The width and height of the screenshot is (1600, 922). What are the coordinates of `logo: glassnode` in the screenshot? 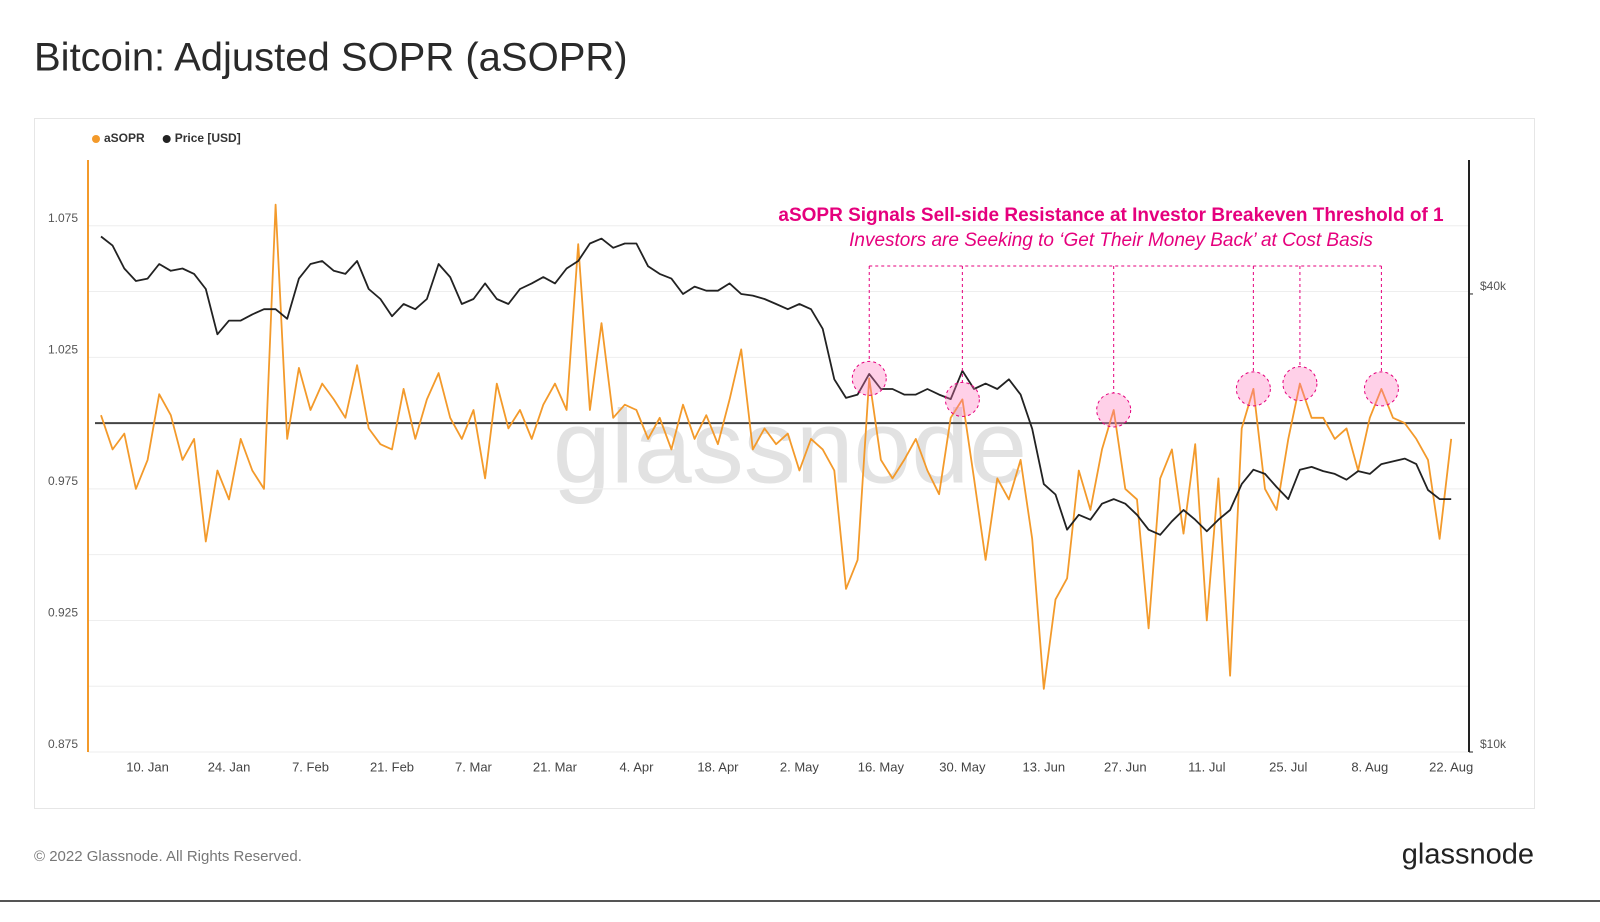 It's located at (1468, 855).